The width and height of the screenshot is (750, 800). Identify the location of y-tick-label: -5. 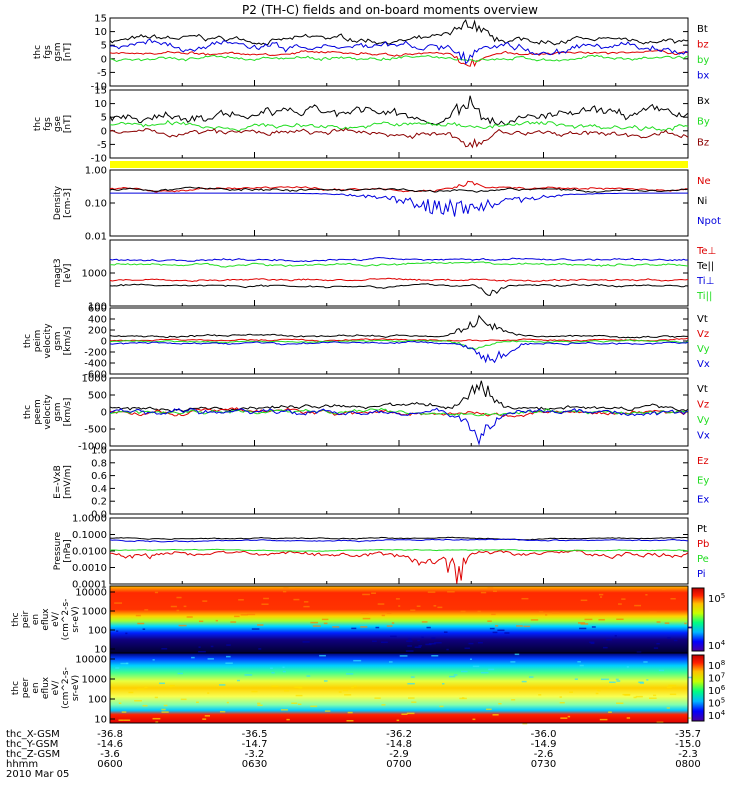
(102, 73).